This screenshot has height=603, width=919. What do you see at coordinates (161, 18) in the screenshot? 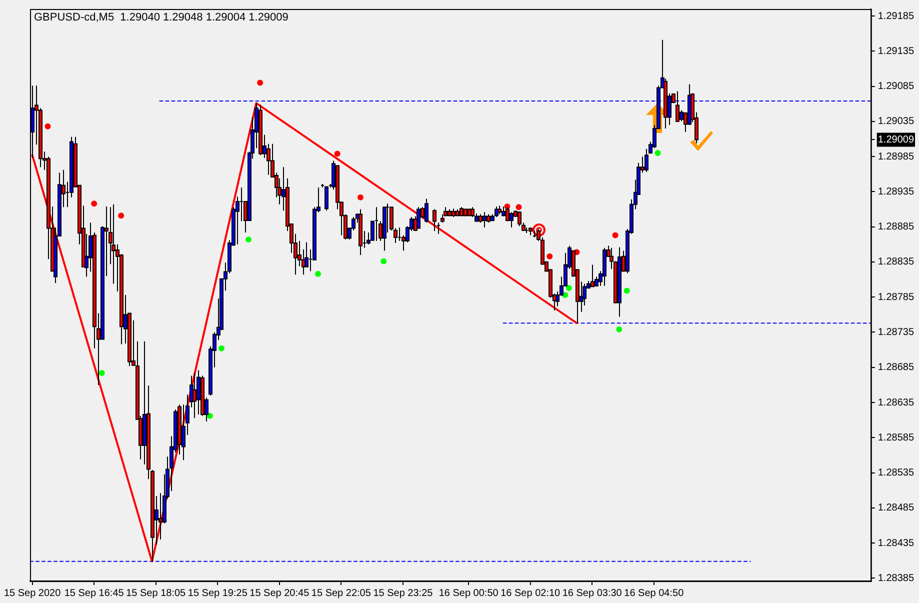
I see `chart-title: GBPUSD-cd,M5 1.29040 1.29048 1.29004 1.29009` at bounding box center [161, 18].